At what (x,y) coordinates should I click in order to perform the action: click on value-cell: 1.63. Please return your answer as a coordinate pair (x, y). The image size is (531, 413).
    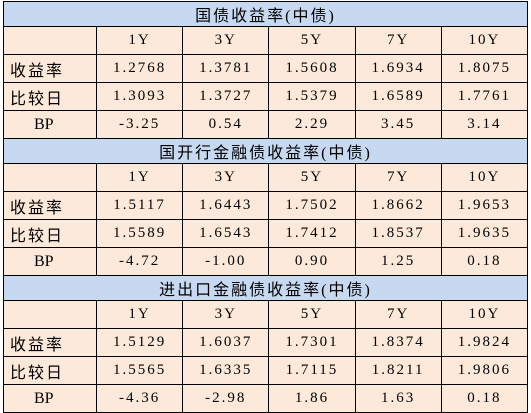
    Looking at the image, I should click on (398, 398).